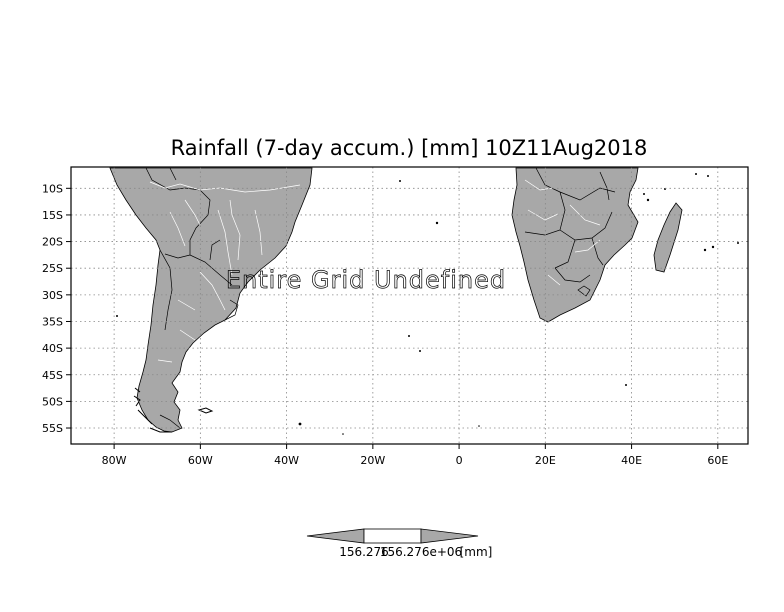 This screenshot has height=612, width=784. I want to click on madagascar-island, so click(668, 237).